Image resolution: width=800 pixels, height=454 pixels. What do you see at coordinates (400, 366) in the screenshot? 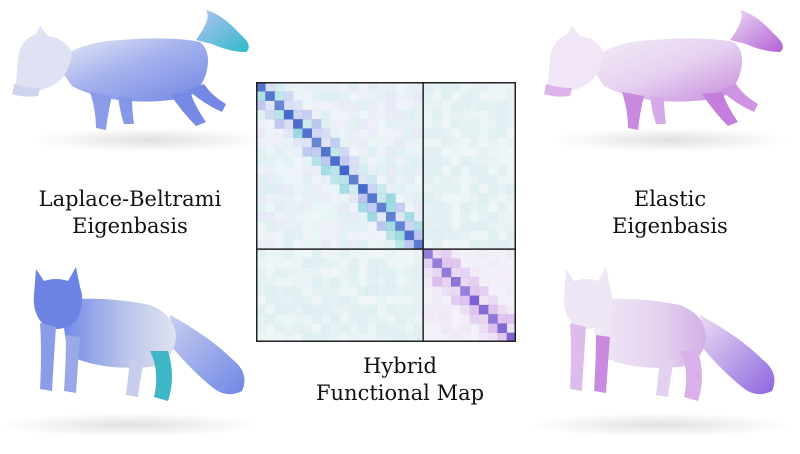
I see `hybrid-caption-line1: Hybrid` at bounding box center [400, 366].